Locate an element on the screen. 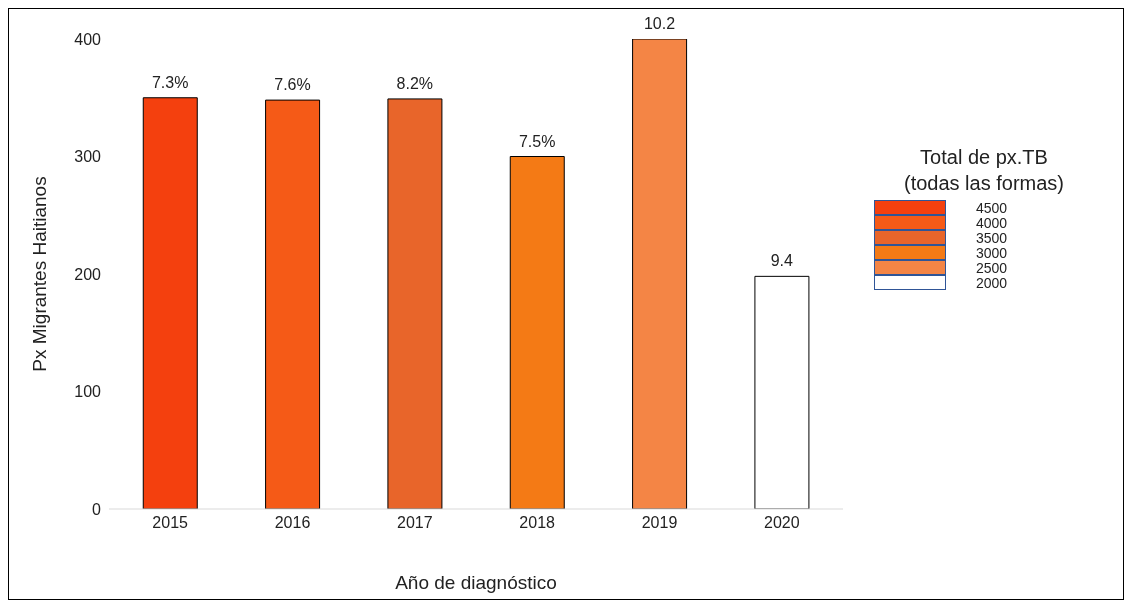 This screenshot has width=1132, height=608. y-tick-label: 200 is located at coordinates (88, 274).